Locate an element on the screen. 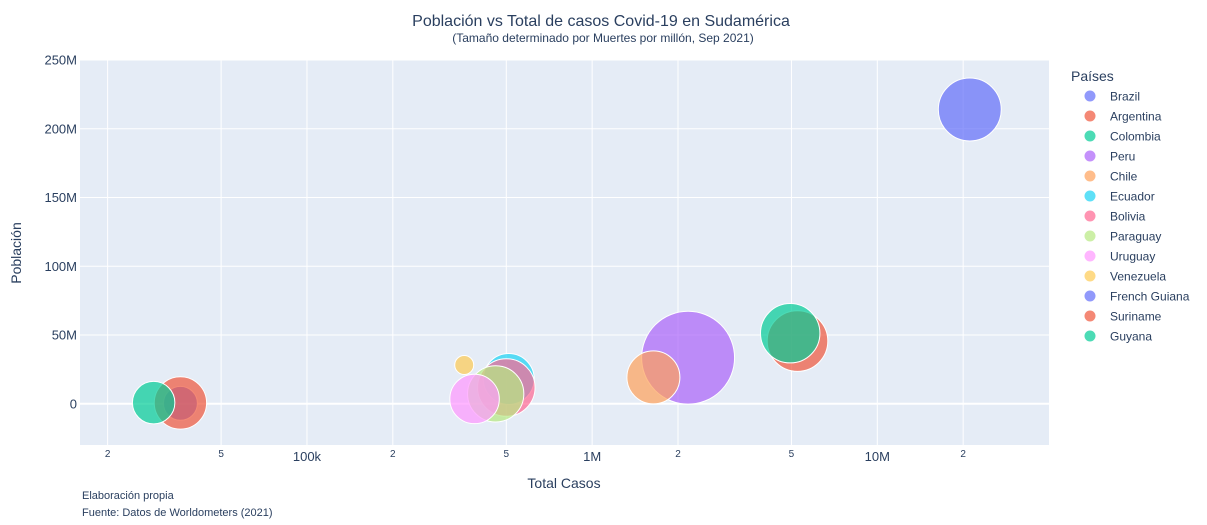 The height and width of the screenshot is (525, 1207). bubble-guyana is located at coordinates (153, 402).